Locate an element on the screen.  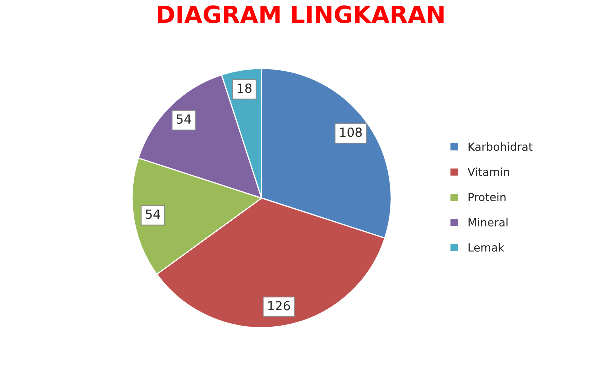
chart-title: DIAGRAM LINGKARAN is located at coordinates (301, 15).